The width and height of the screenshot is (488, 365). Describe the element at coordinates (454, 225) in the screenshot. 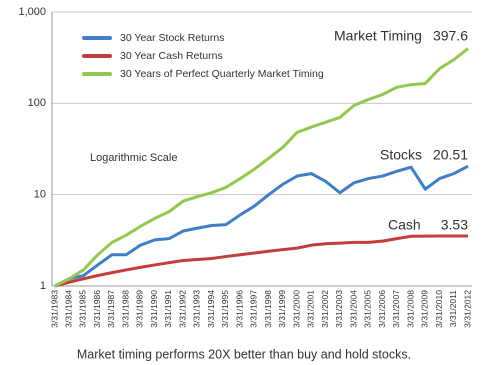

I see `end-value: 3.53` at that location.